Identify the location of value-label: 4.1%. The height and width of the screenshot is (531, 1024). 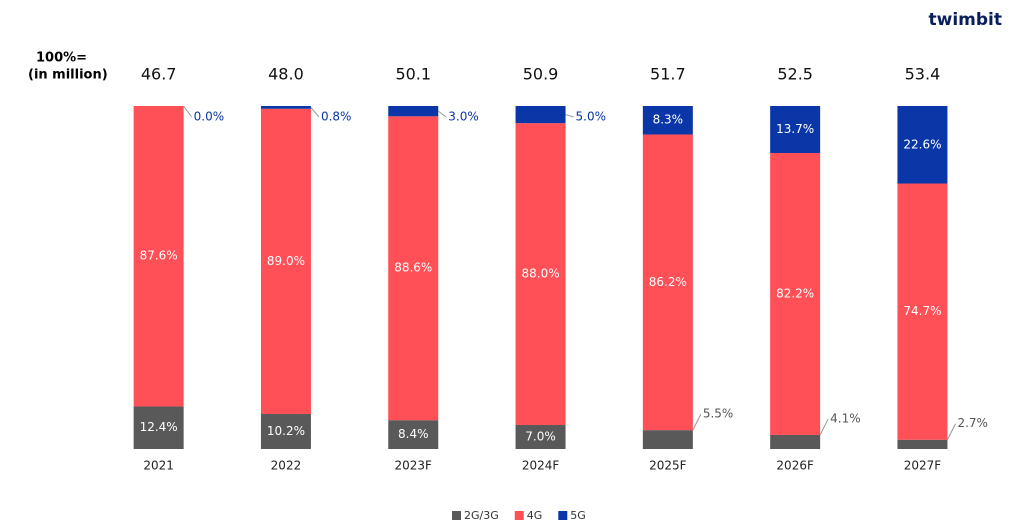
(845, 418).